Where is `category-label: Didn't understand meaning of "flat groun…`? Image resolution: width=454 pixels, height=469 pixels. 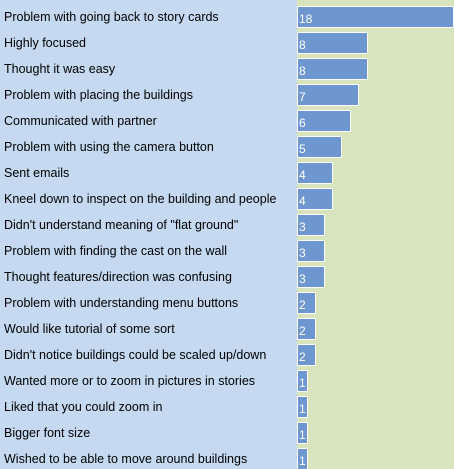 category-label: Didn't understand meaning of "flat groun… is located at coordinates (121, 225).